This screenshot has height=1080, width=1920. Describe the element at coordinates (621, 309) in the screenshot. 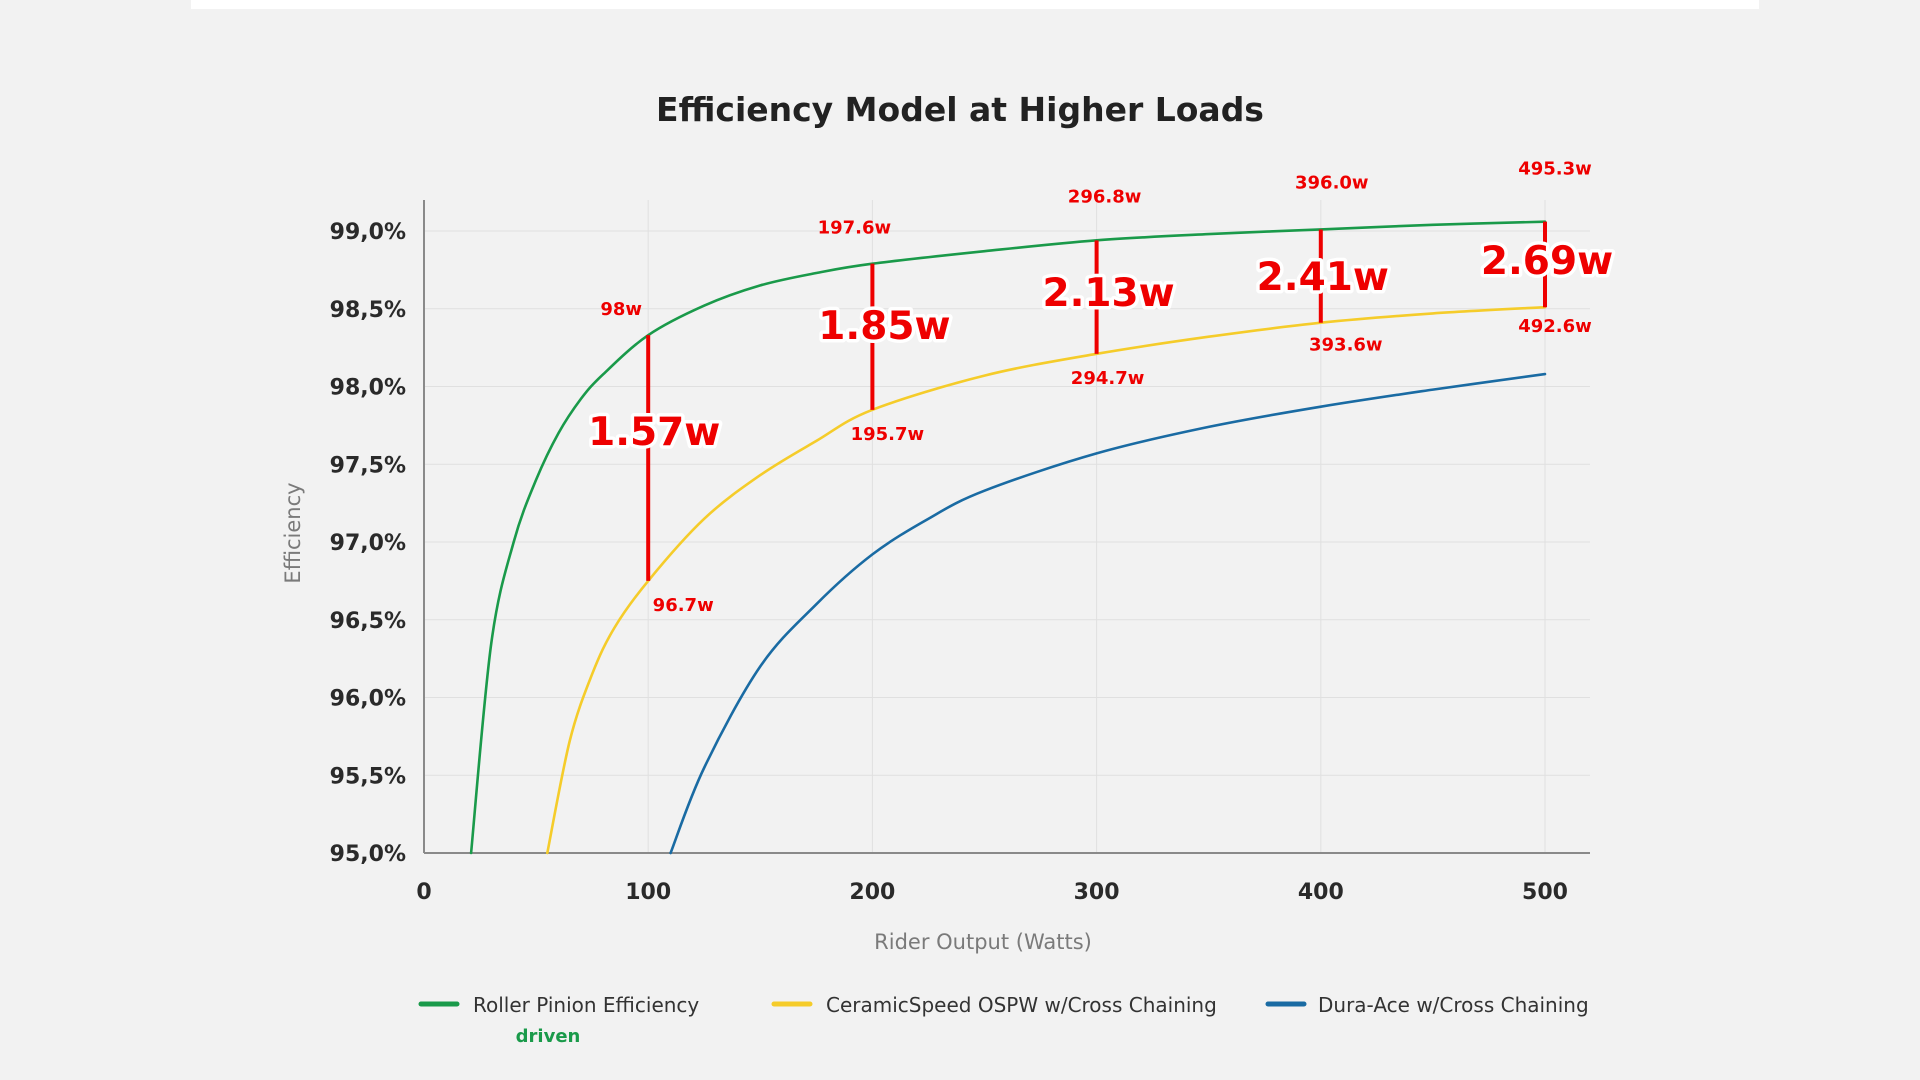

I see `annotation-top-label: 98w` at that location.